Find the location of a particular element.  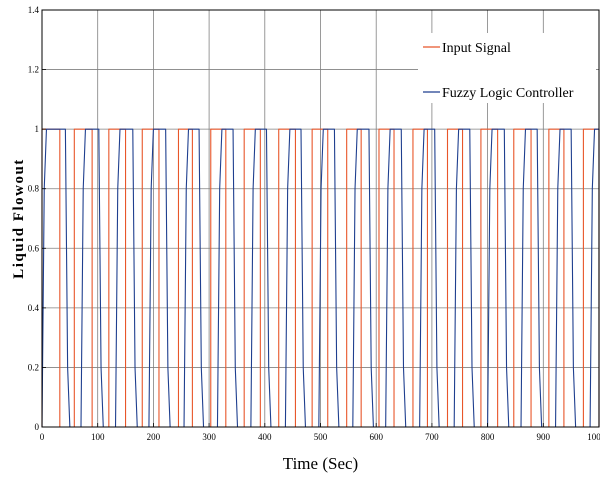

y-tick-label: 0 is located at coordinates (37, 427).